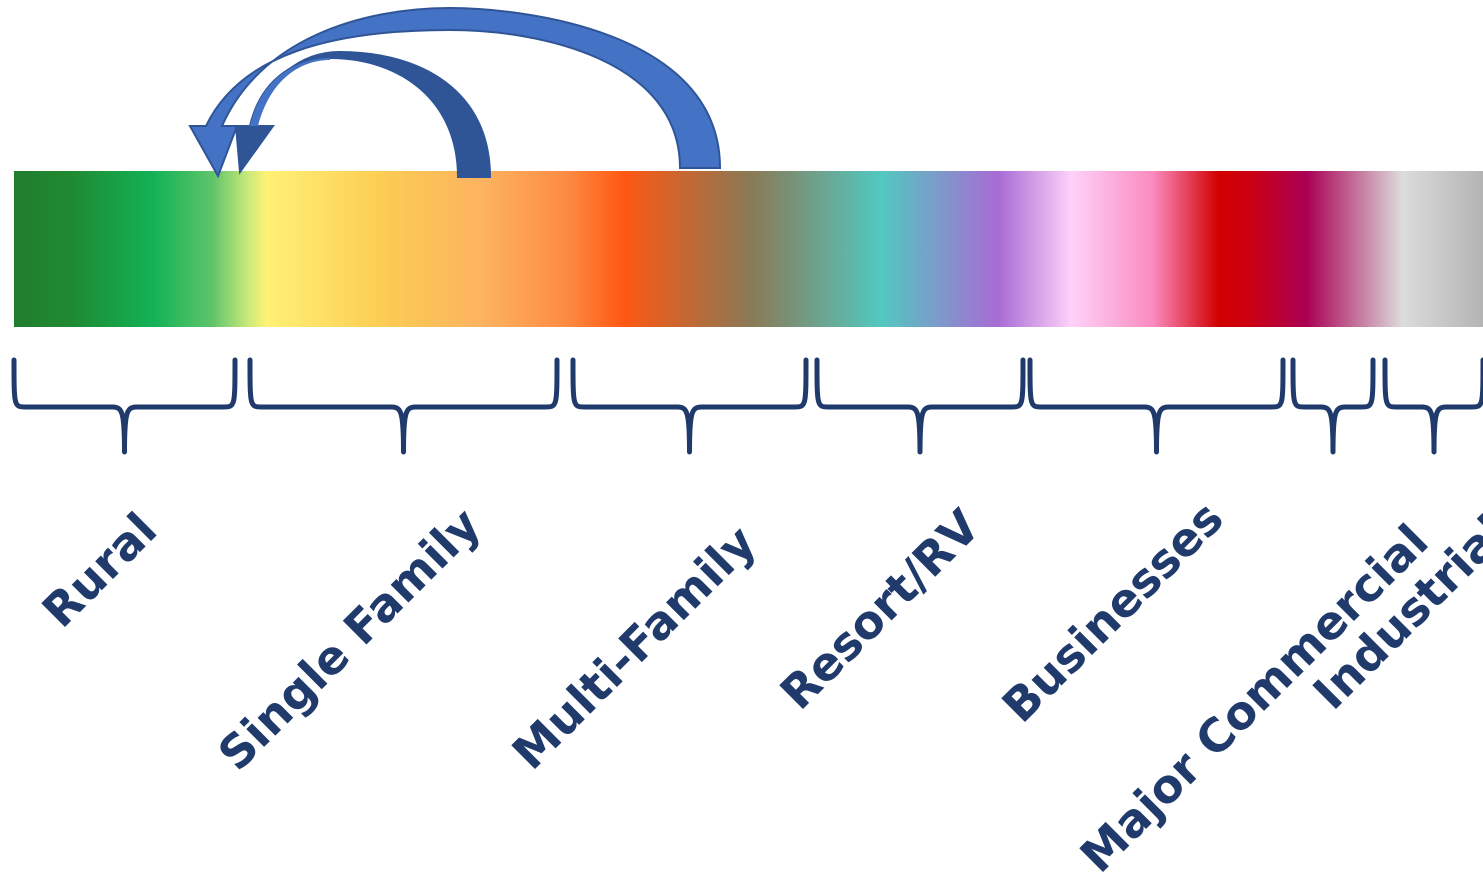  I want to click on category-braces, so click(747, 406).